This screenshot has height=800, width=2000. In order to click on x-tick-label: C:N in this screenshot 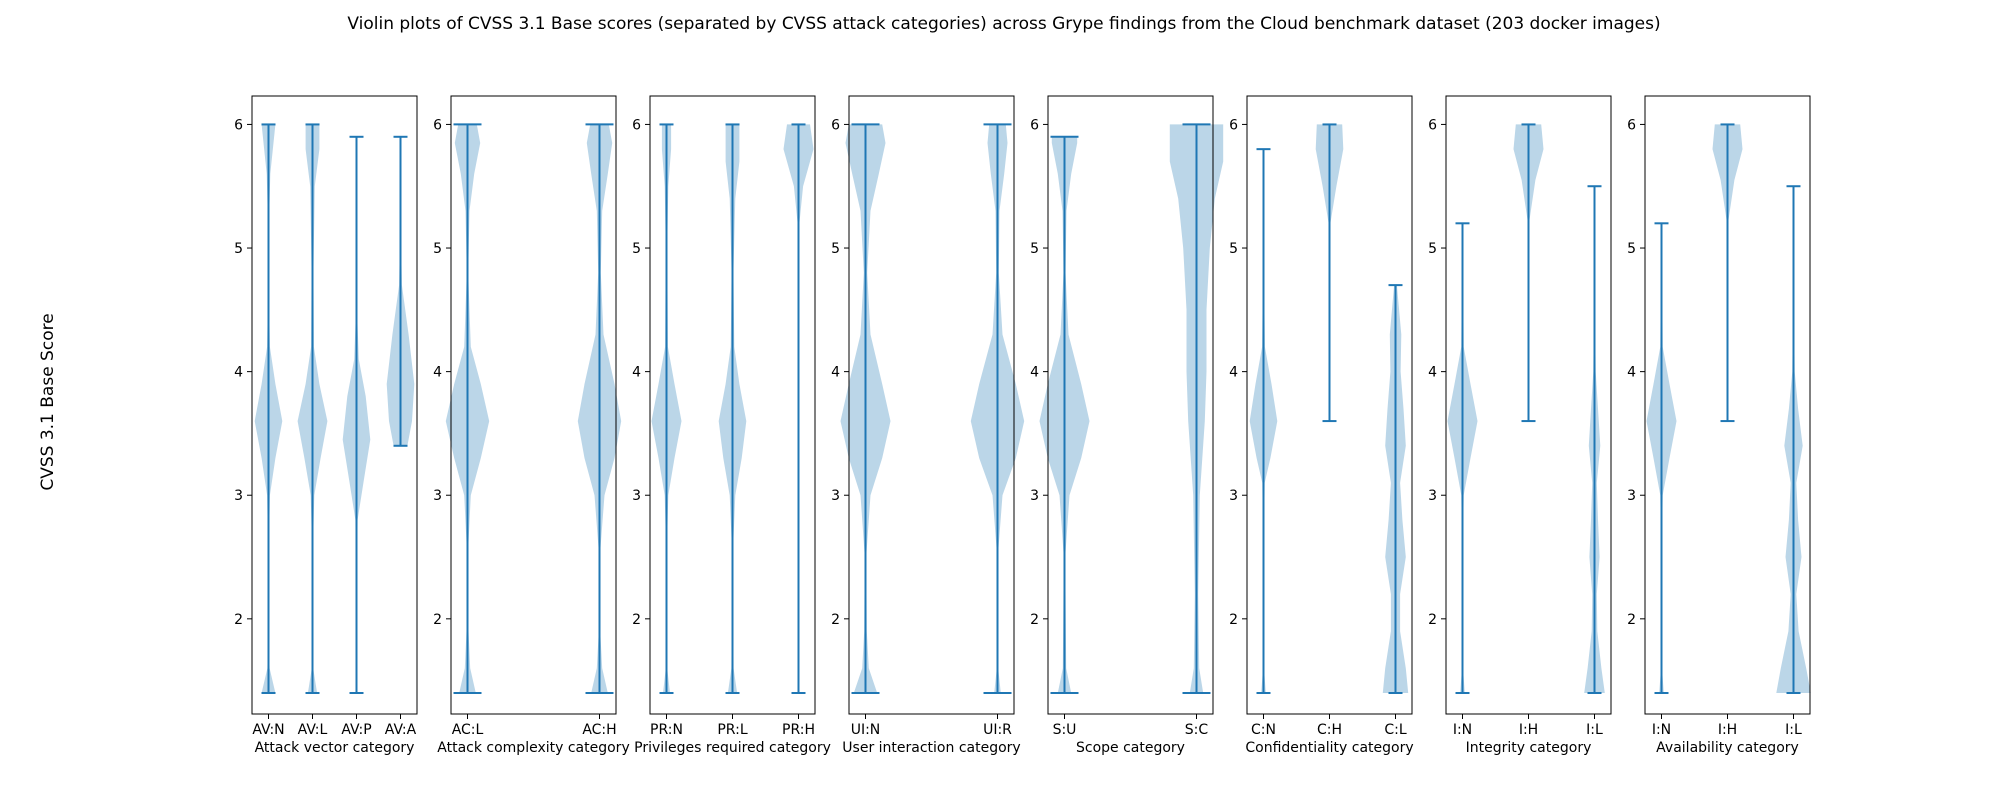, I will do `click(1263, 730)`.